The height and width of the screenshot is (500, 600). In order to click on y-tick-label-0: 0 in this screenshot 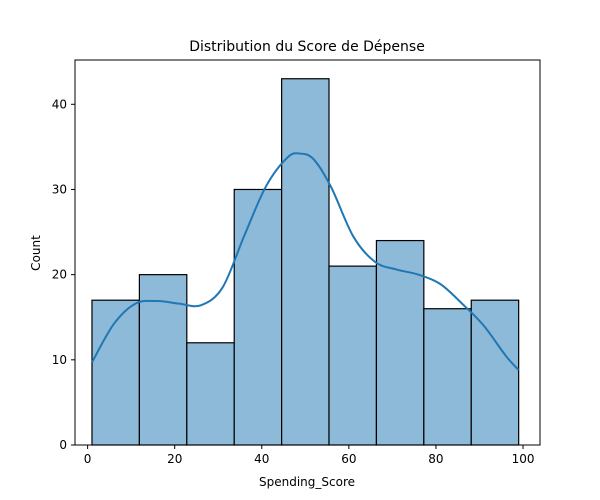, I will do `click(63, 445)`.